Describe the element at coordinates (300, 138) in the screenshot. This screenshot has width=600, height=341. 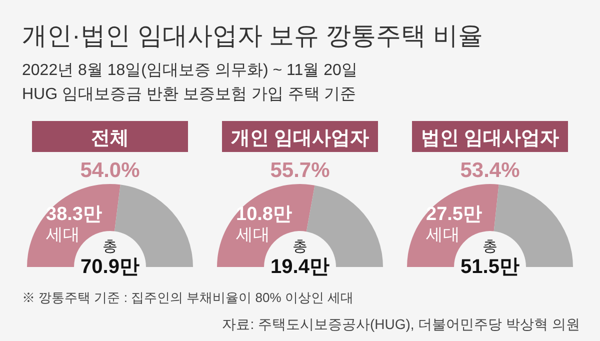
I see `chart-title: 개인 임대사업자` at that location.